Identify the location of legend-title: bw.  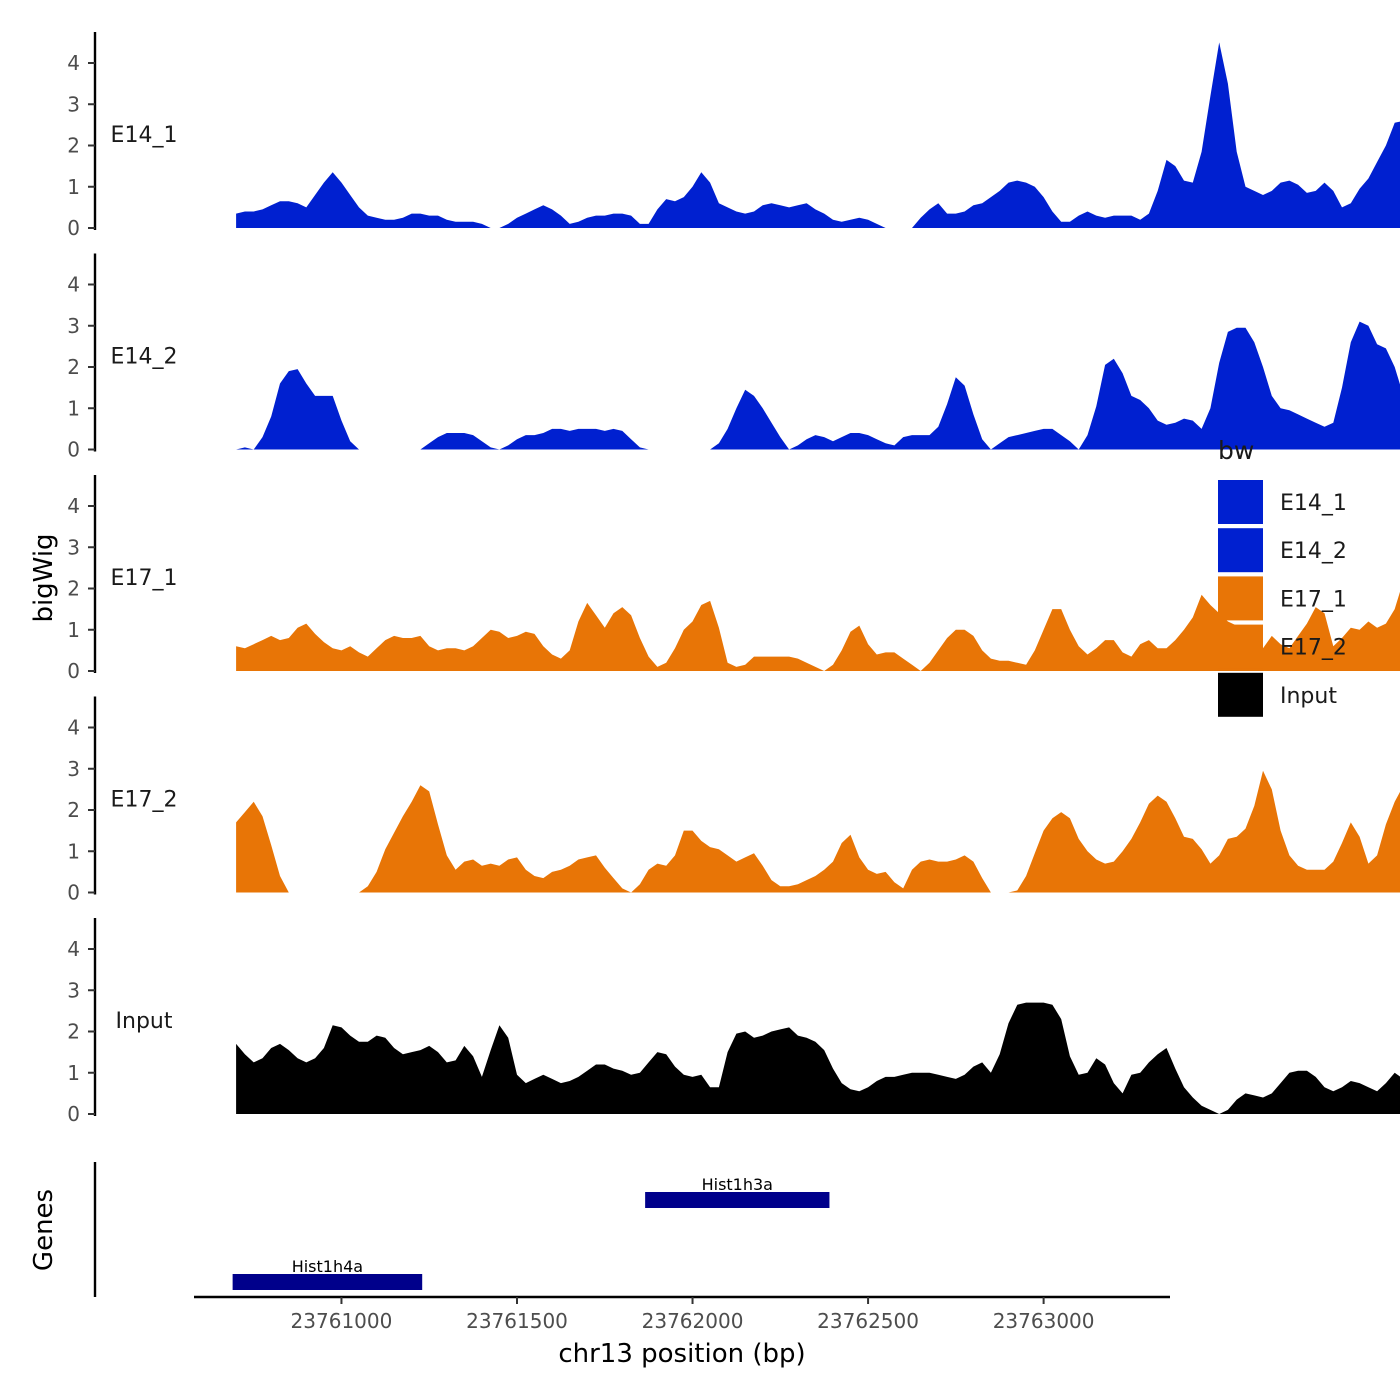
(1236, 450).